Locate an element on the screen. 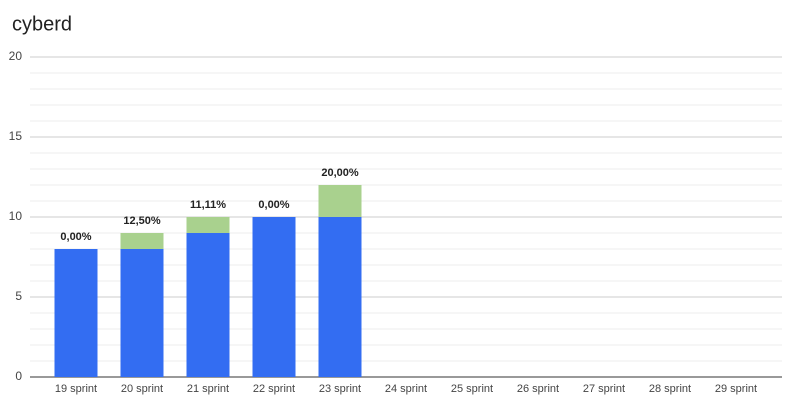  data-label: 12,50% is located at coordinates (142, 221).